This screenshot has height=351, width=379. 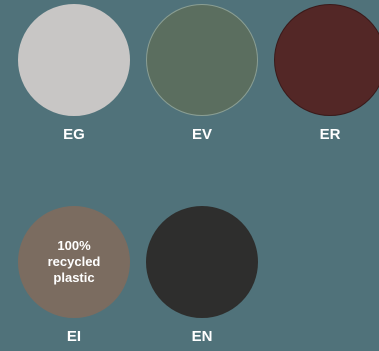 I want to click on recycled-plastic-note: 100% recycled plastic, so click(x=74, y=261).